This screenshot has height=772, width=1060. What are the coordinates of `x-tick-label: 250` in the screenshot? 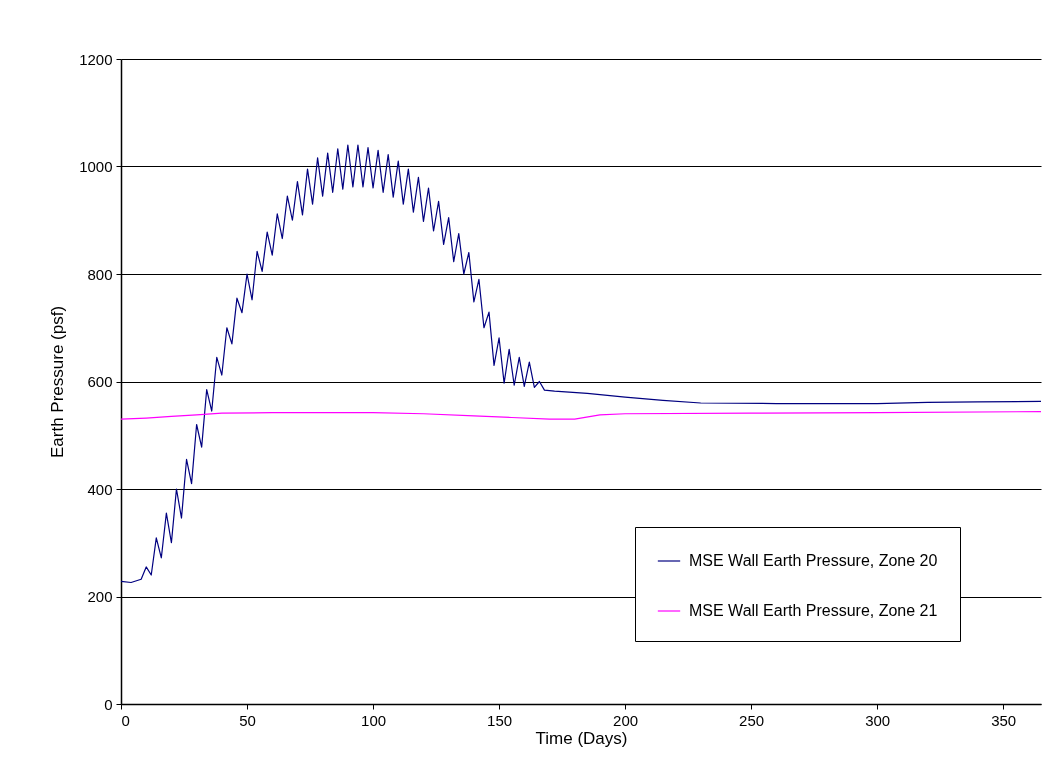 It's located at (752, 720).